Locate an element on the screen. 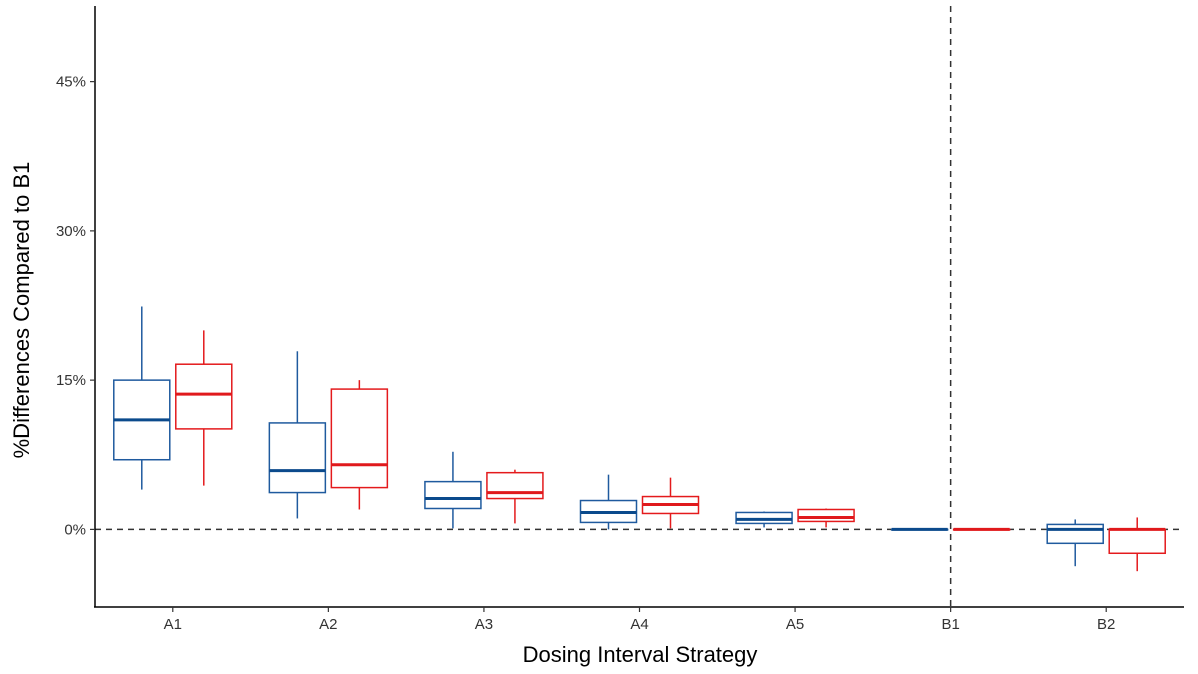 The height and width of the screenshot is (674, 1198). x-tick-label: A1 is located at coordinates (173, 624).